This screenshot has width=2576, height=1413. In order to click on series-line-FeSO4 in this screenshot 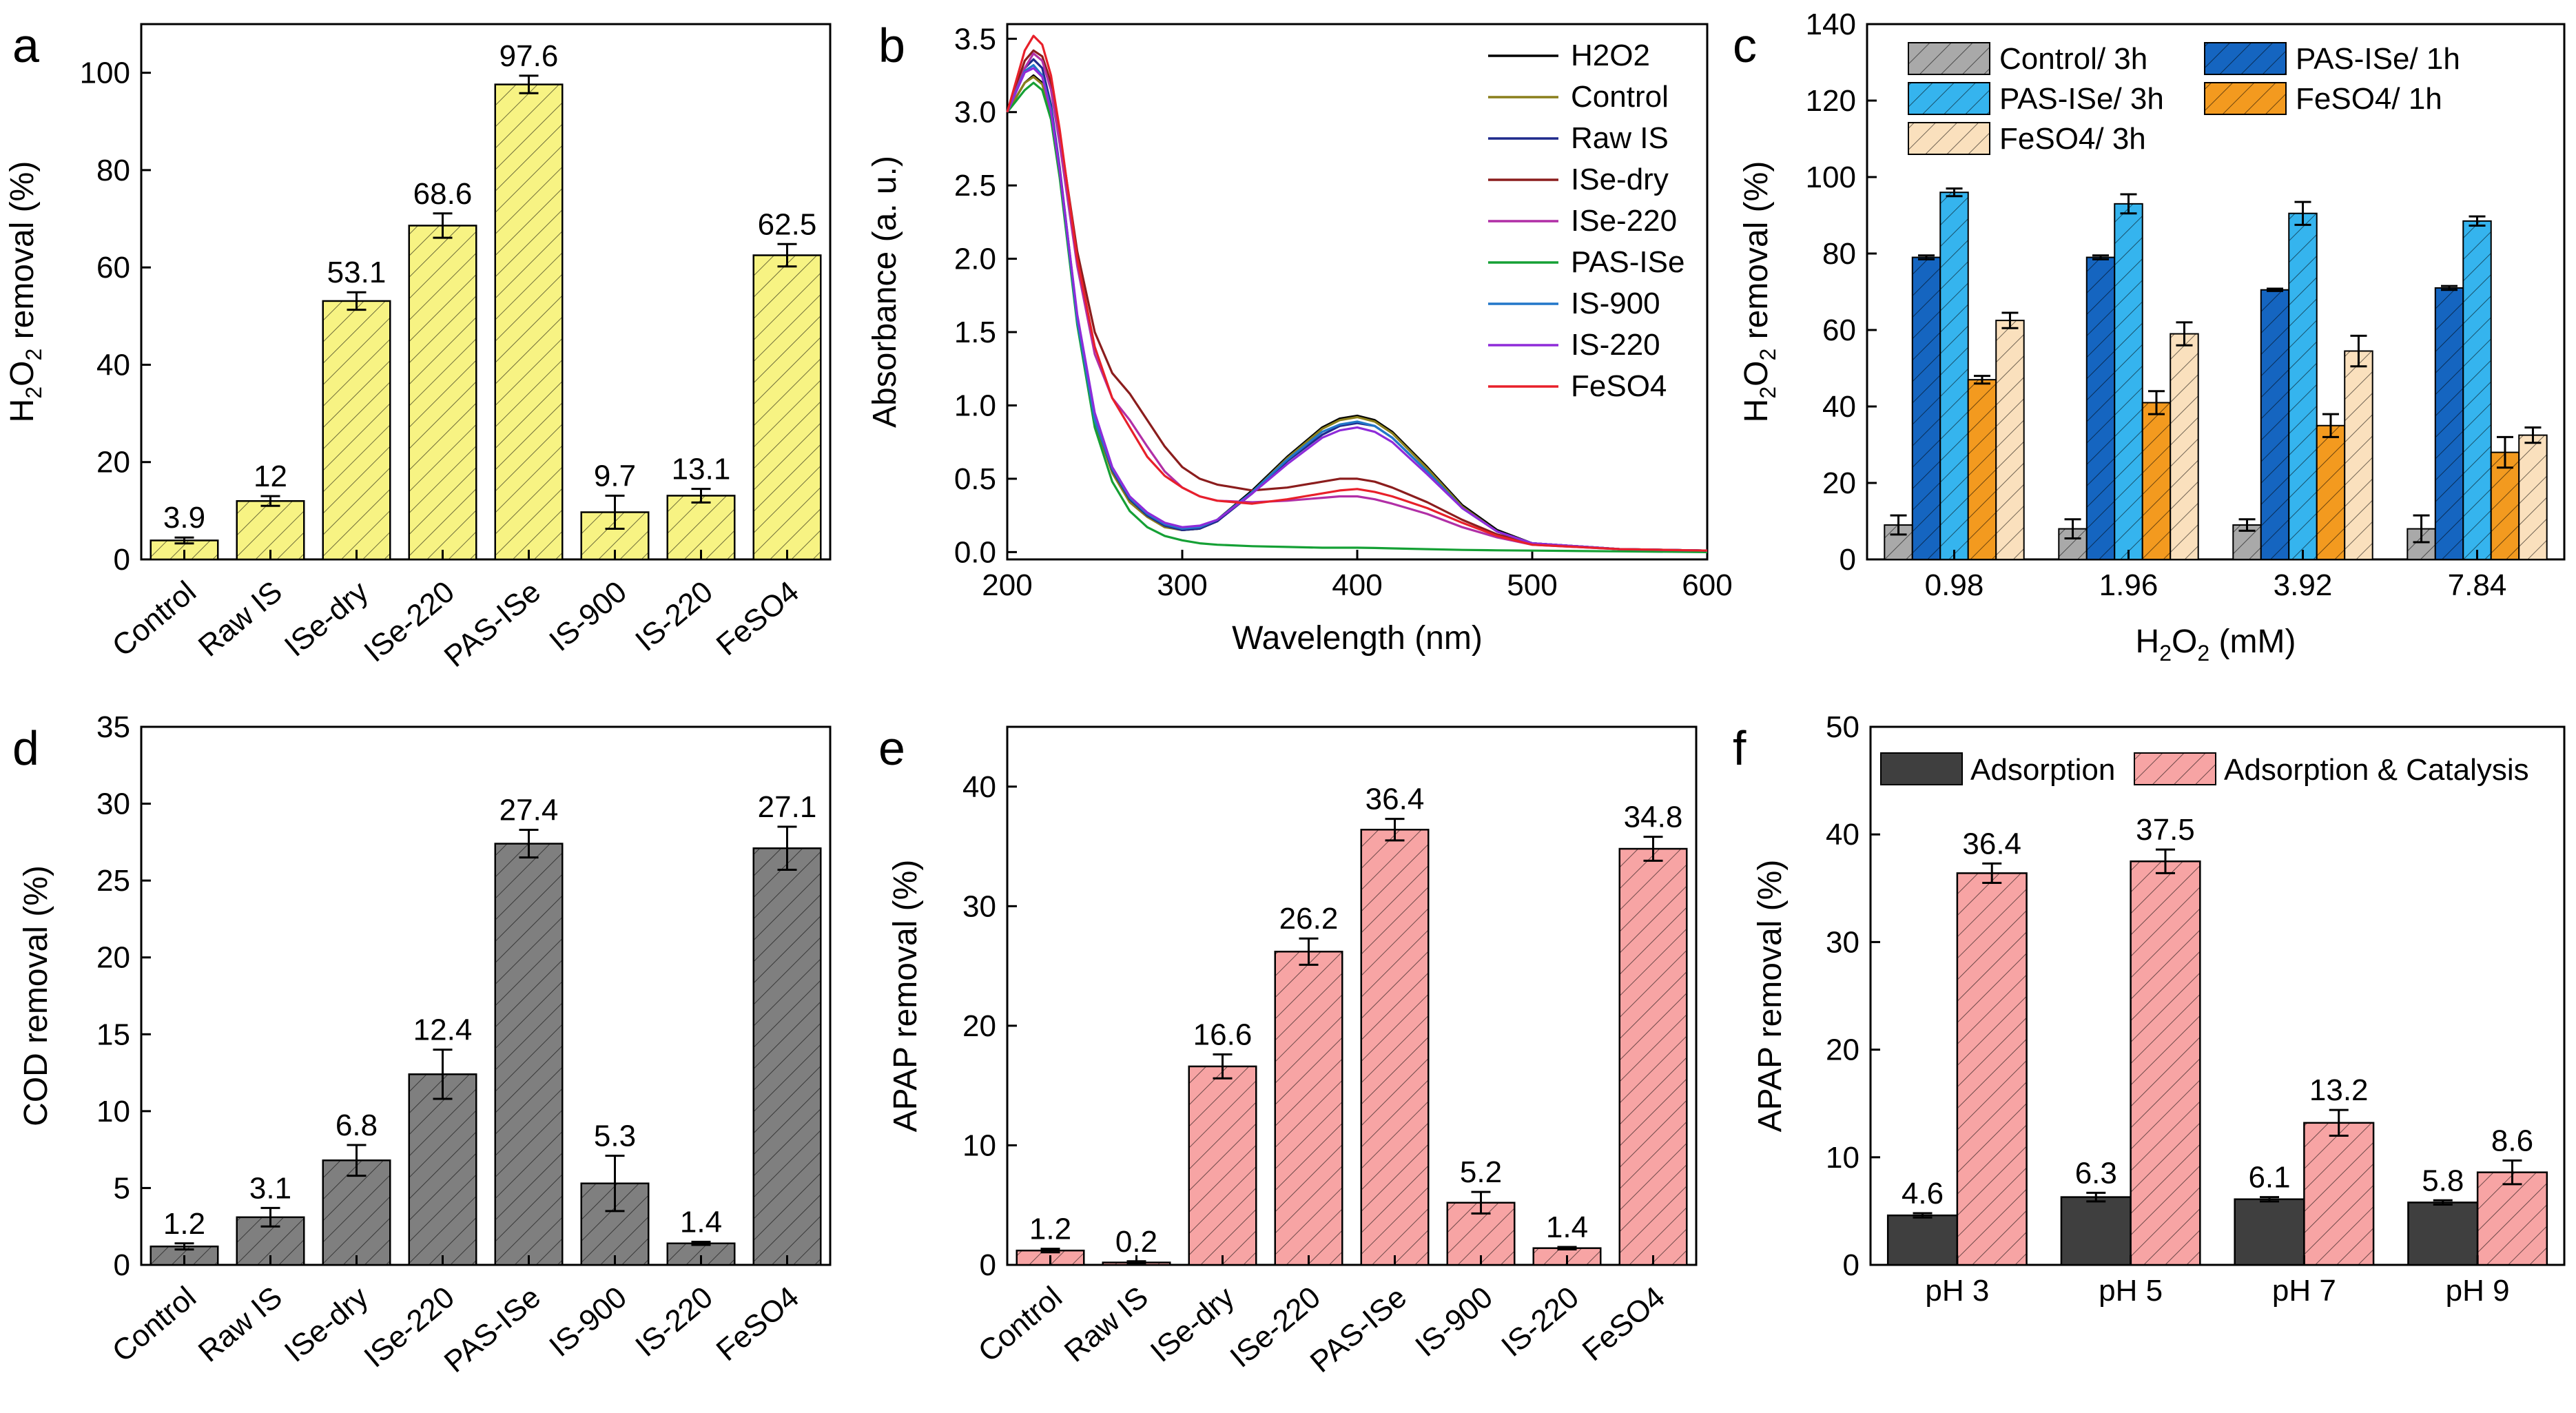, I will do `click(1357, 293)`.